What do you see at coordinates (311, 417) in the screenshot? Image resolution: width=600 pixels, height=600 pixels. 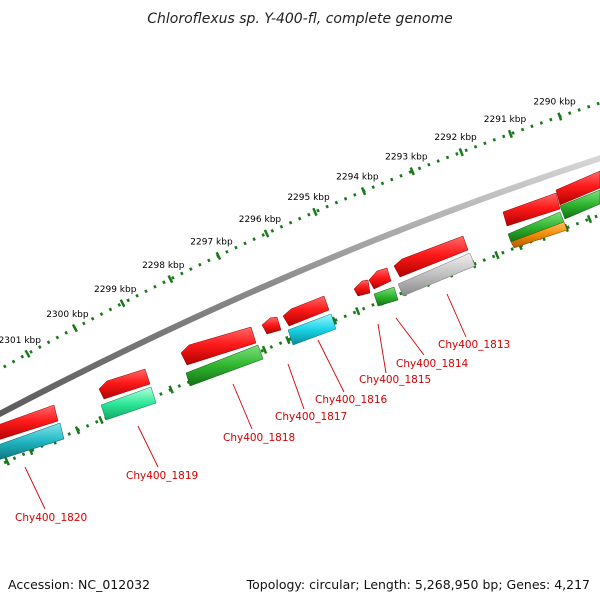 I see `gene-label: Chy400_1817` at bounding box center [311, 417].